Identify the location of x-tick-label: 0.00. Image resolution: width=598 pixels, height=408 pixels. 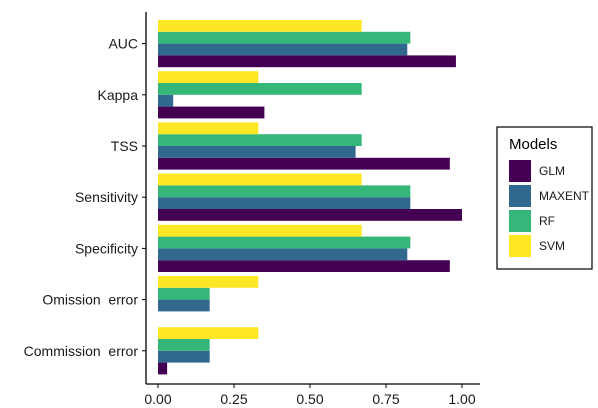
(157, 399).